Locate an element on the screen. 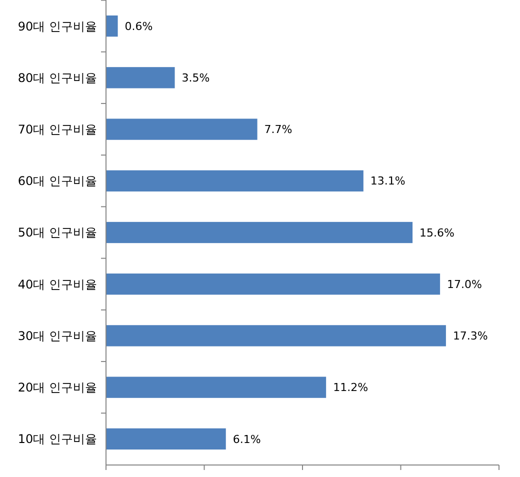  y-tick-label: 30대 인구비율 is located at coordinates (57, 335).